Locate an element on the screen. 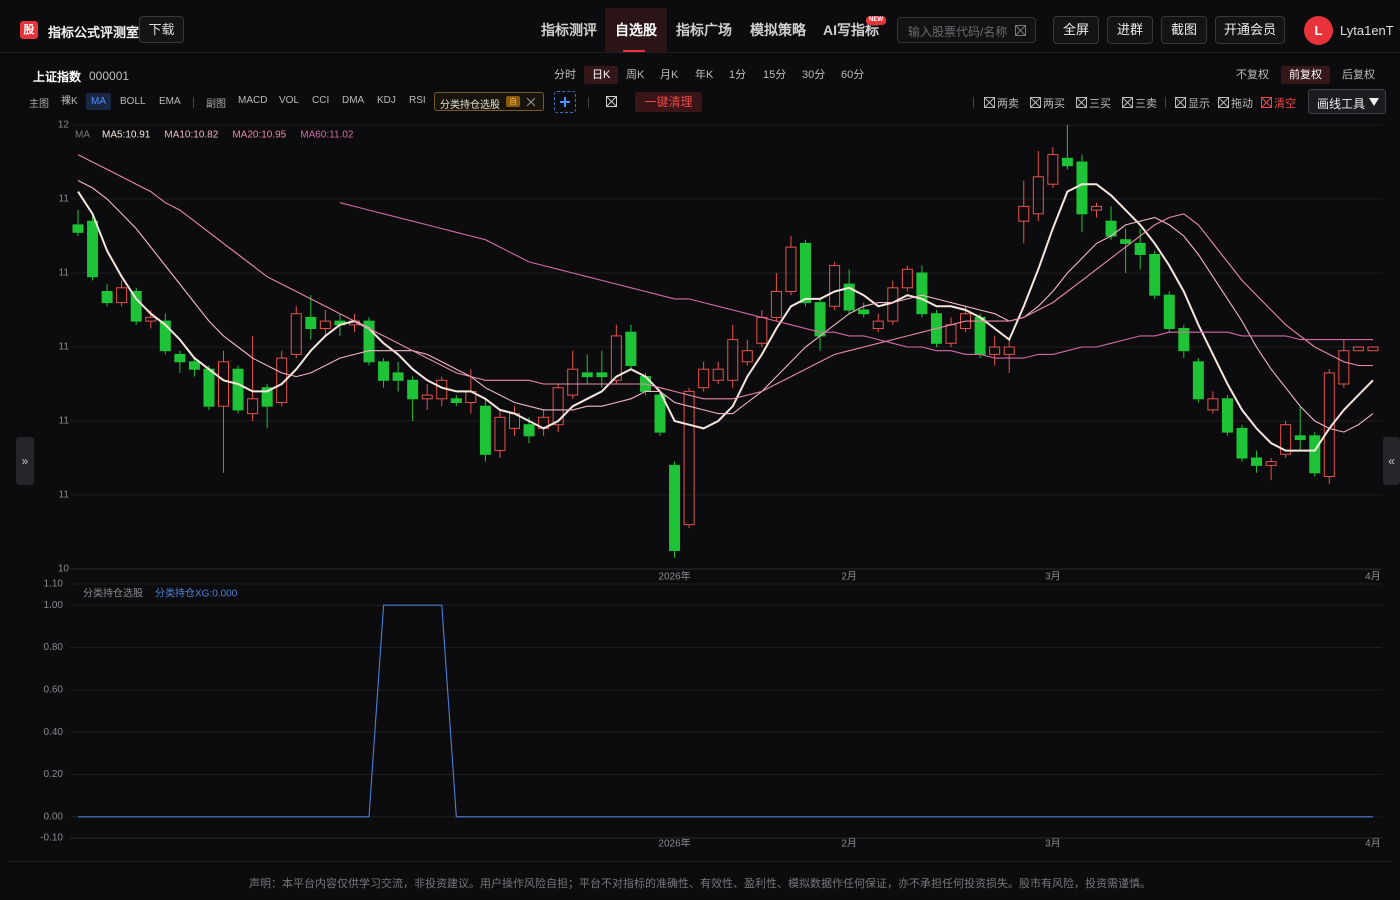 The image size is (1400, 900). main-indicator: BOLL is located at coordinates (133, 101).